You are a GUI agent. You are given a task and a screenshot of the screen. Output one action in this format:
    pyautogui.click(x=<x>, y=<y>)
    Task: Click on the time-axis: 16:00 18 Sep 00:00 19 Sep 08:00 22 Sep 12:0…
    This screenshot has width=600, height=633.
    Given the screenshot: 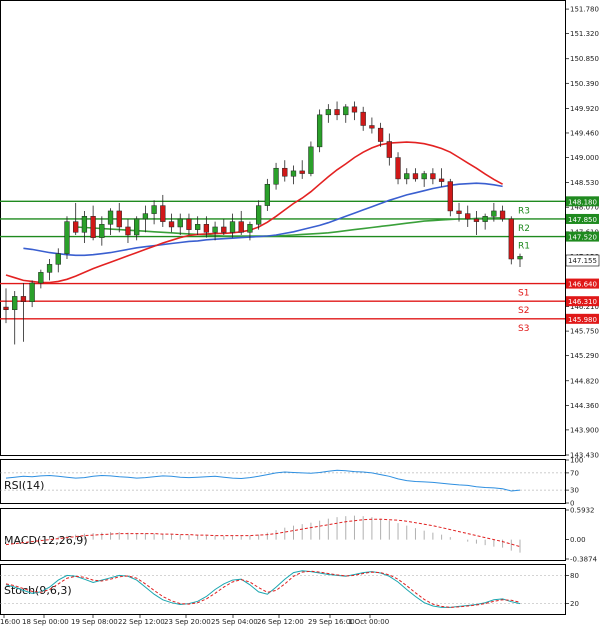 What is the action you would take?
    pyautogui.click(x=194, y=620)
    